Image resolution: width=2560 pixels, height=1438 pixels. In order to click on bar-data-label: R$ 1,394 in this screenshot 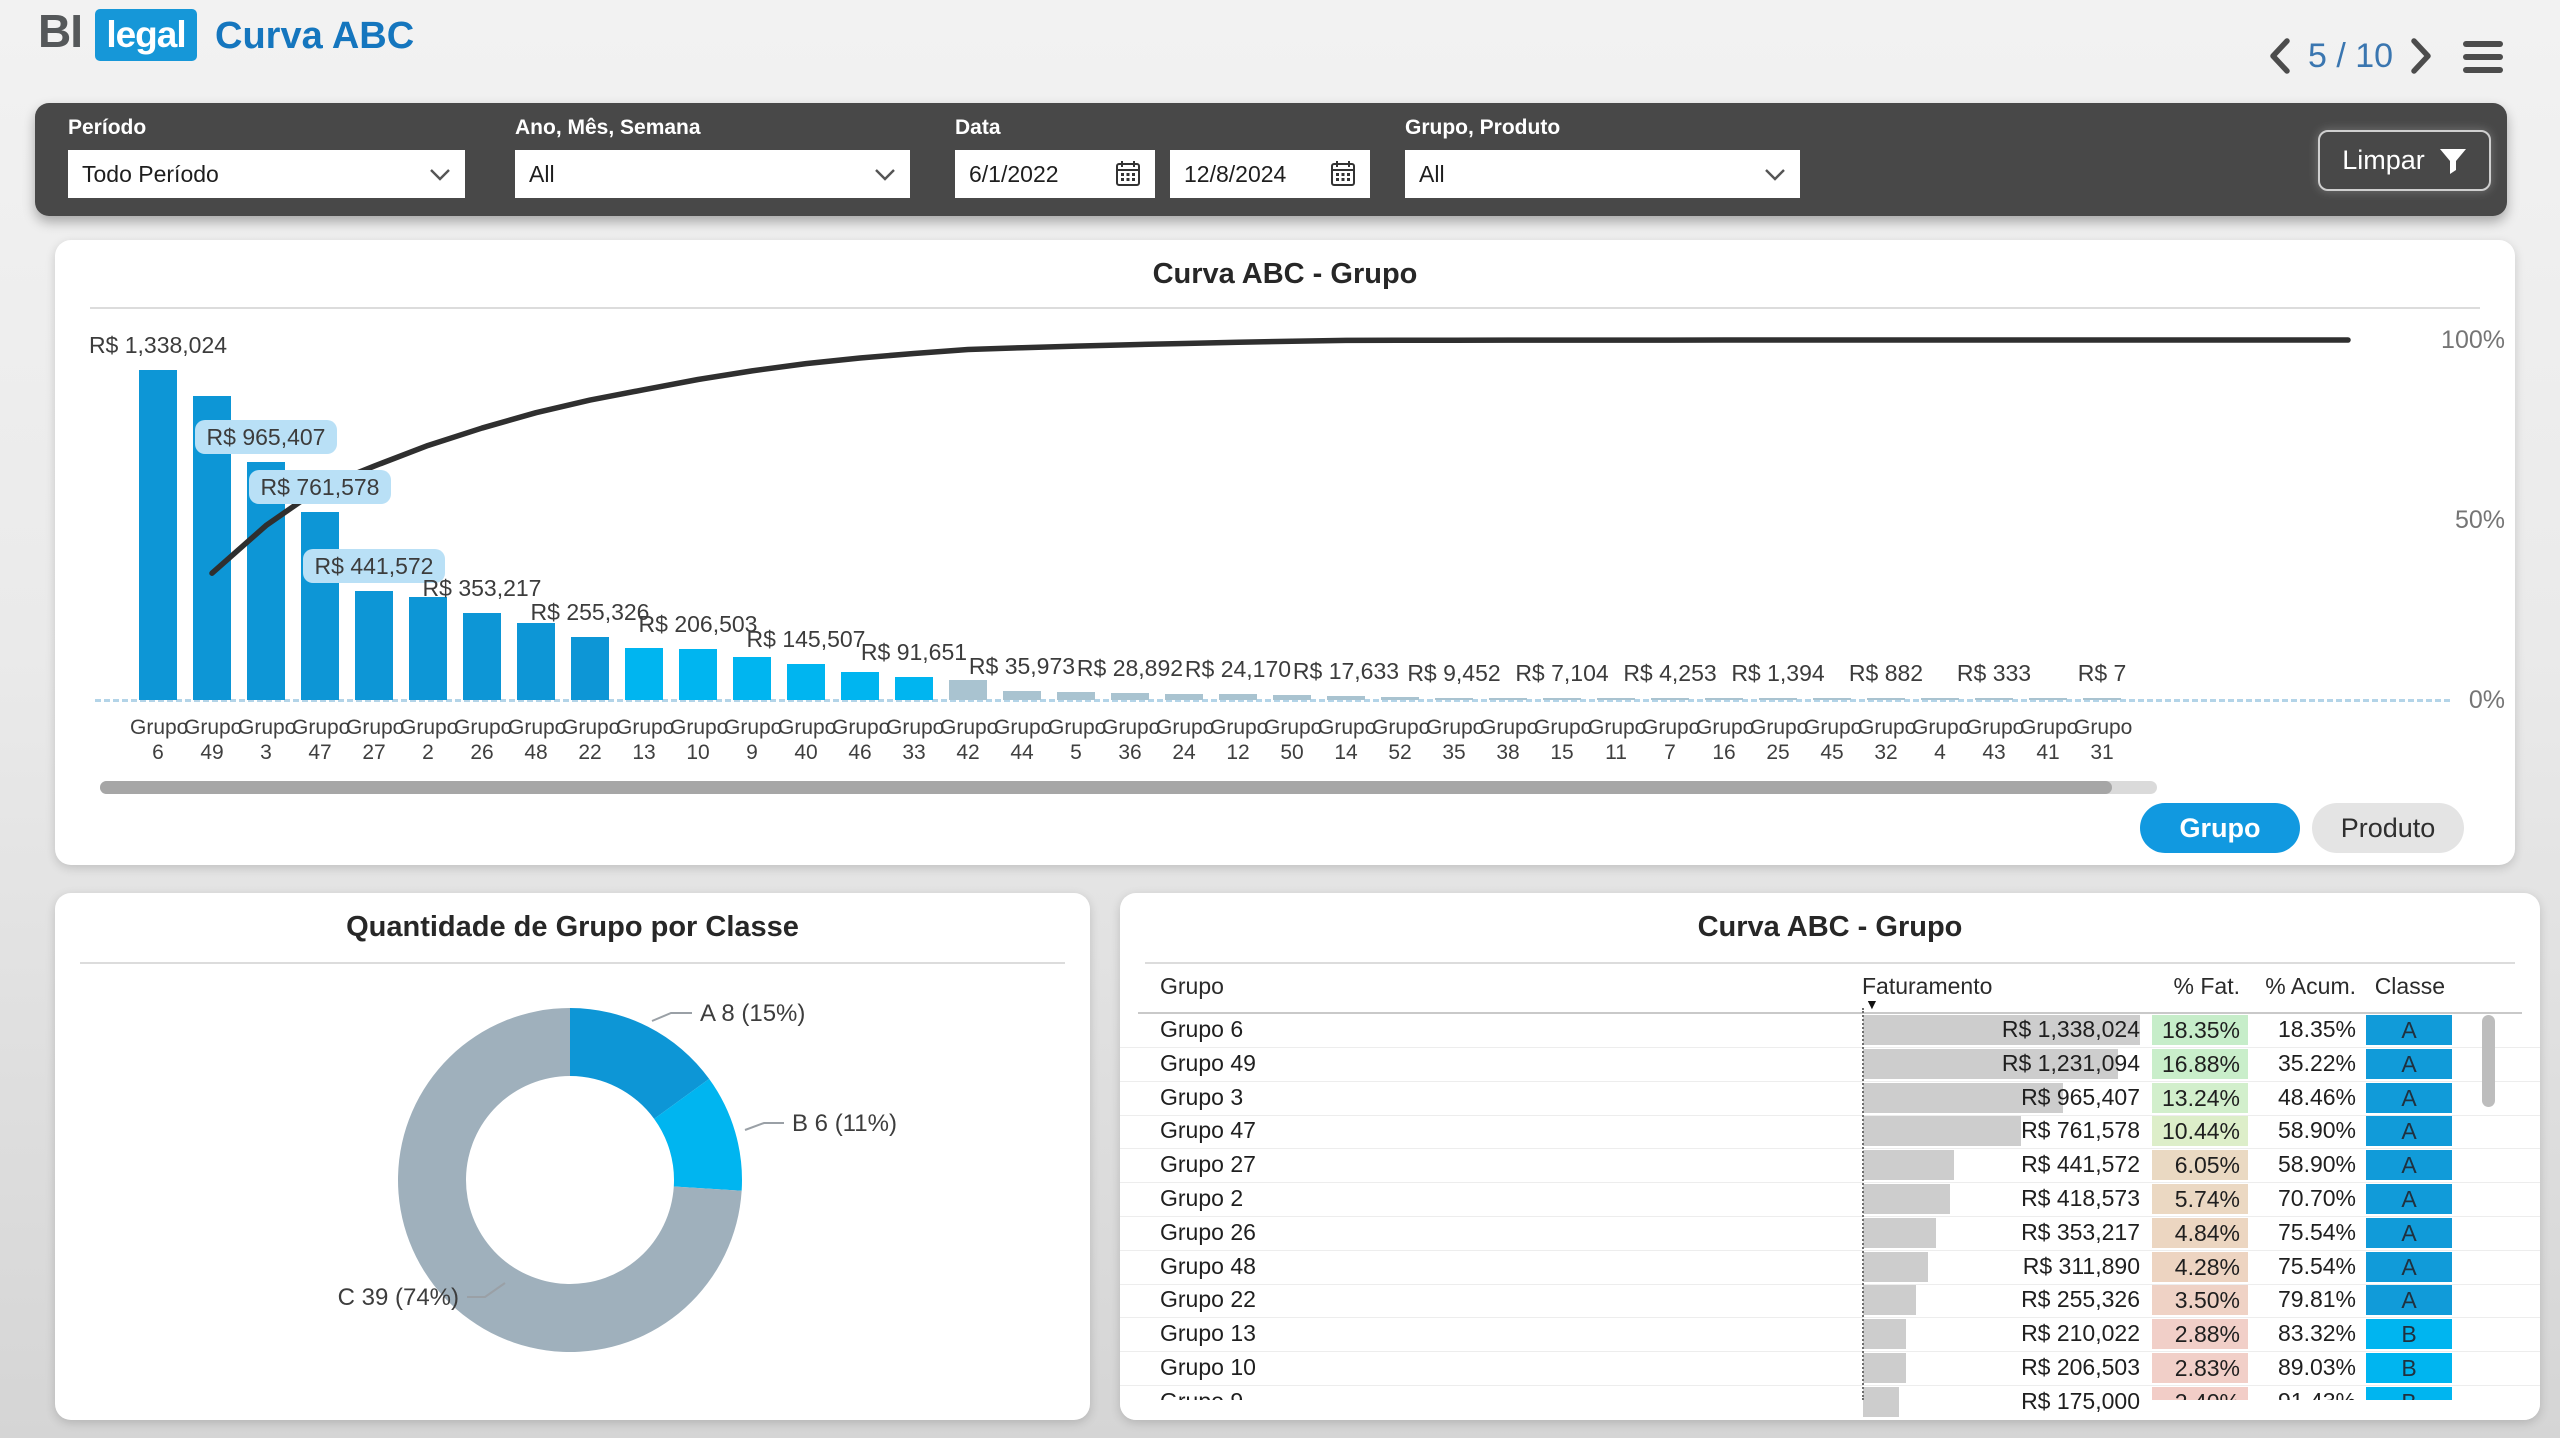, I will do `click(1778, 673)`.